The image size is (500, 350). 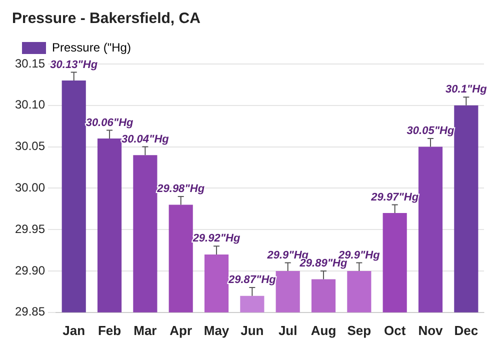 What do you see at coordinates (30, 187) in the screenshot?
I see `y-tick-label: 30.00` at bounding box center [30, 187].